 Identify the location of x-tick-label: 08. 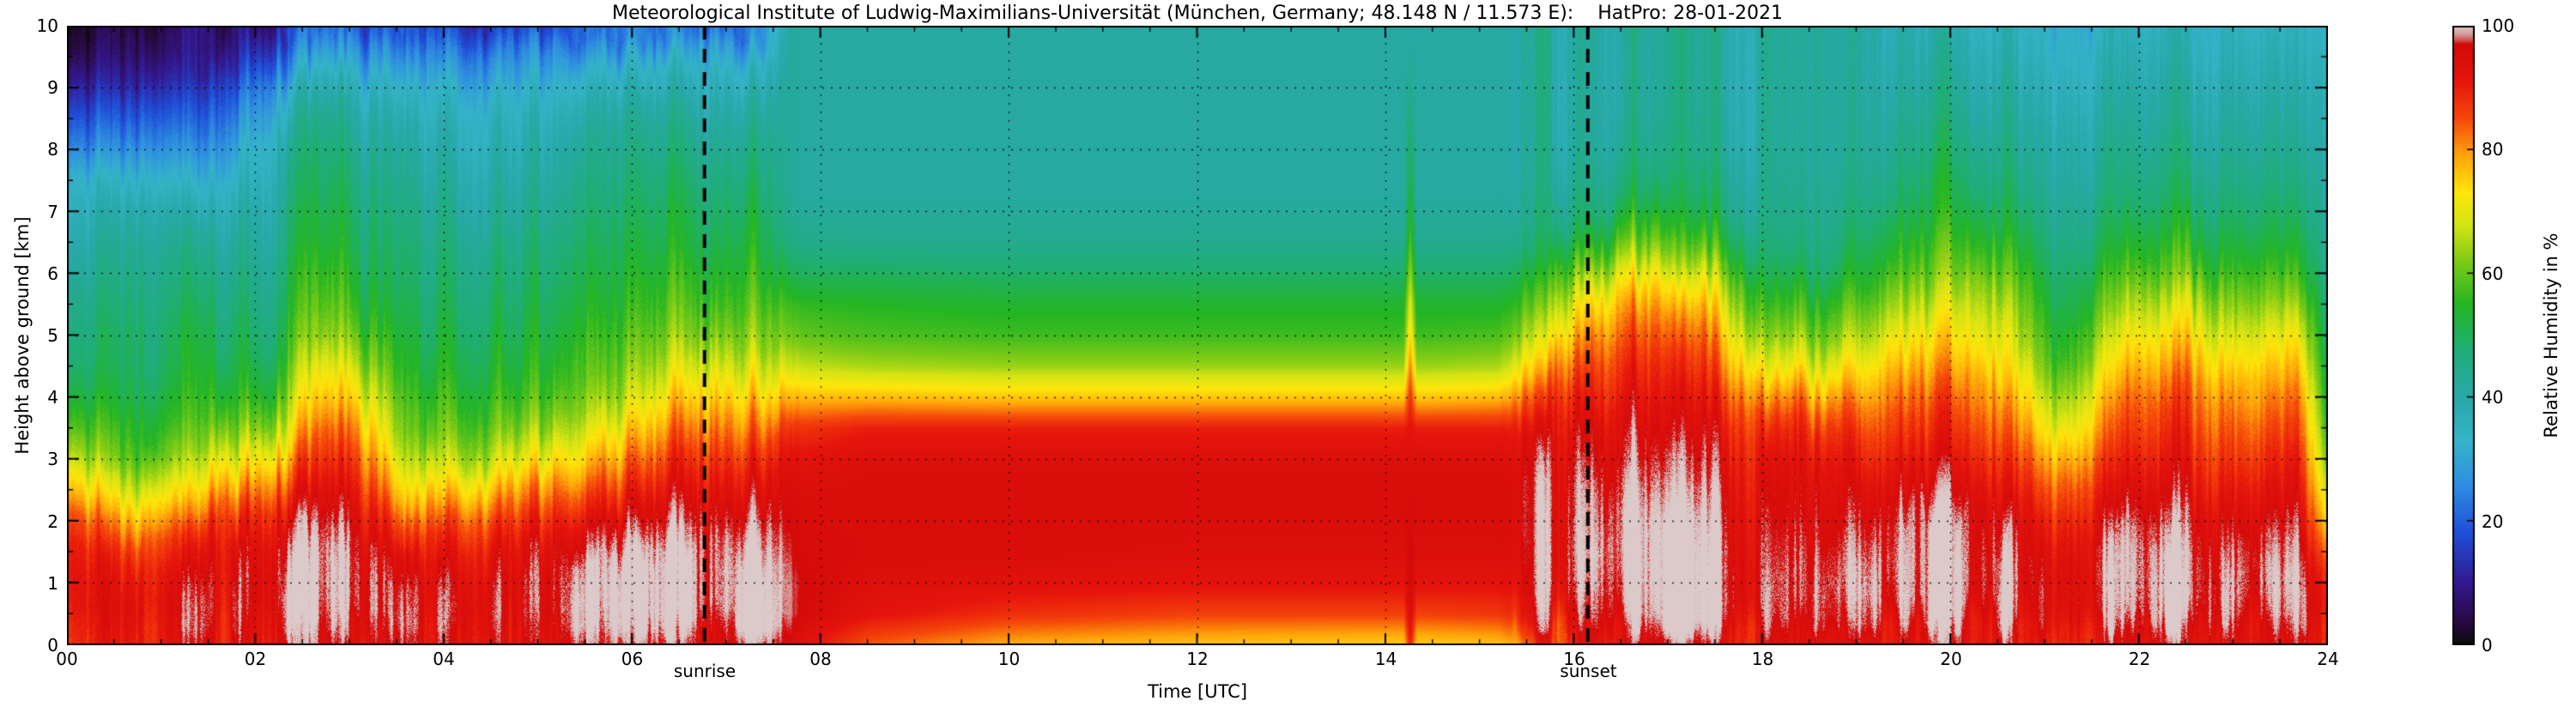
(820, 659).